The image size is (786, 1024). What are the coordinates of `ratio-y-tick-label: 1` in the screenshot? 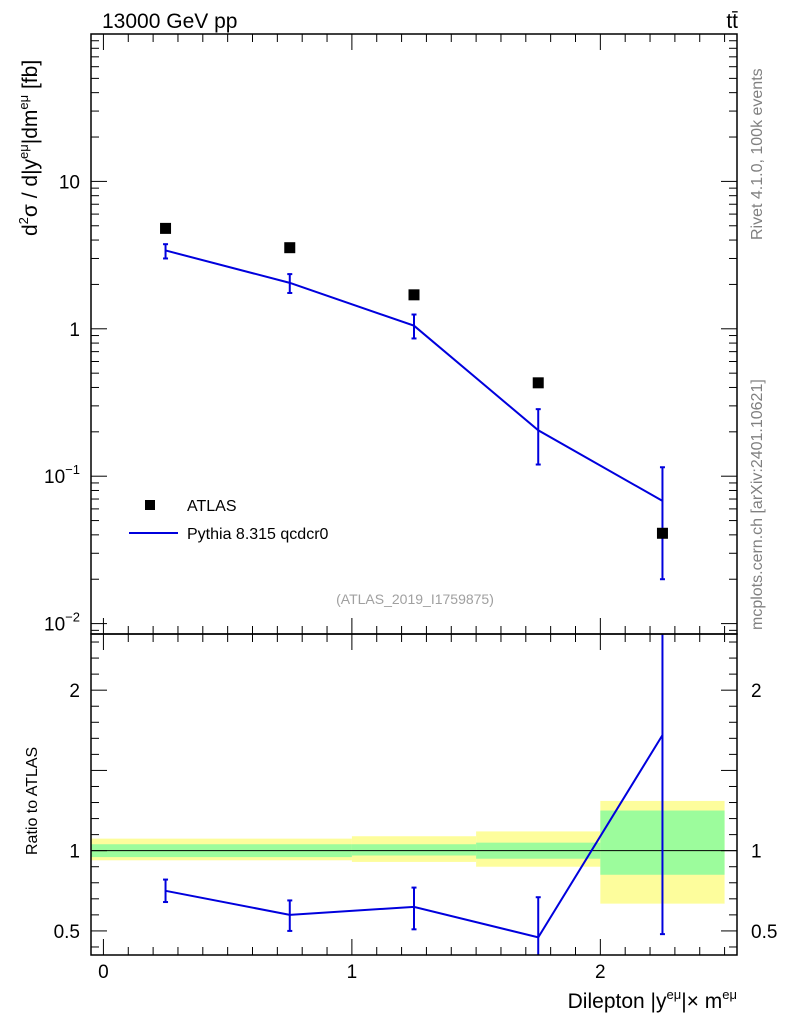 It's located at (74, 852).